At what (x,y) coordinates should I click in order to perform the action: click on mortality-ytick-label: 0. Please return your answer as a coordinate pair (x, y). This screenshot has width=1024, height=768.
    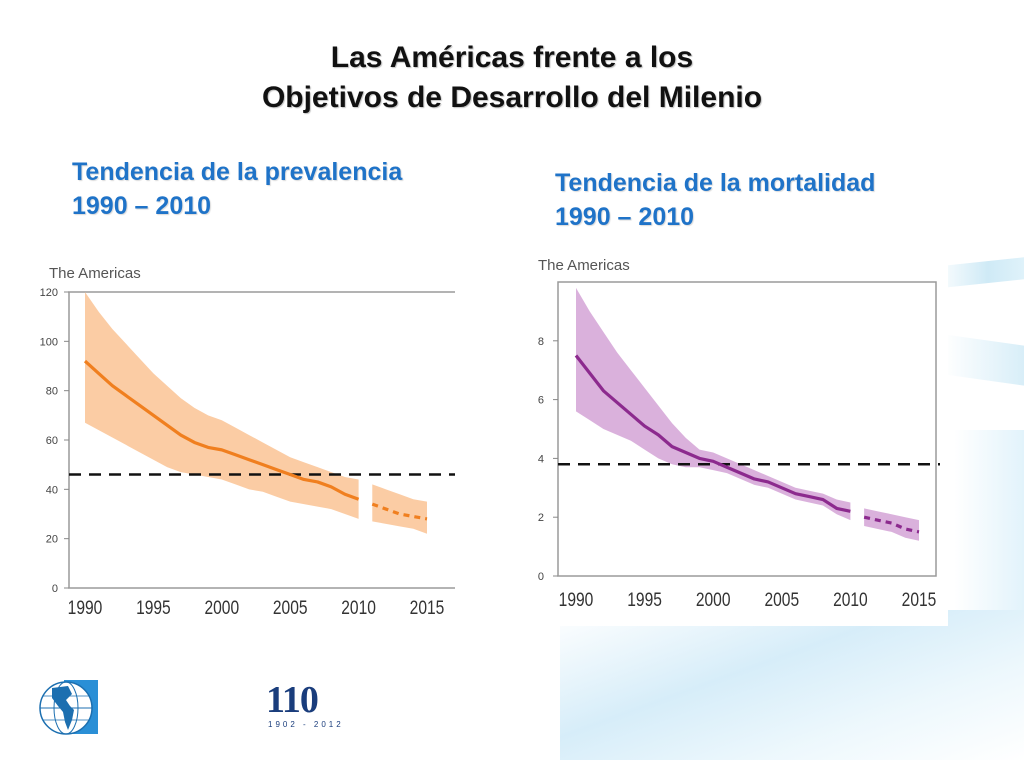
    Looking at the image, I should click on (541, 577).